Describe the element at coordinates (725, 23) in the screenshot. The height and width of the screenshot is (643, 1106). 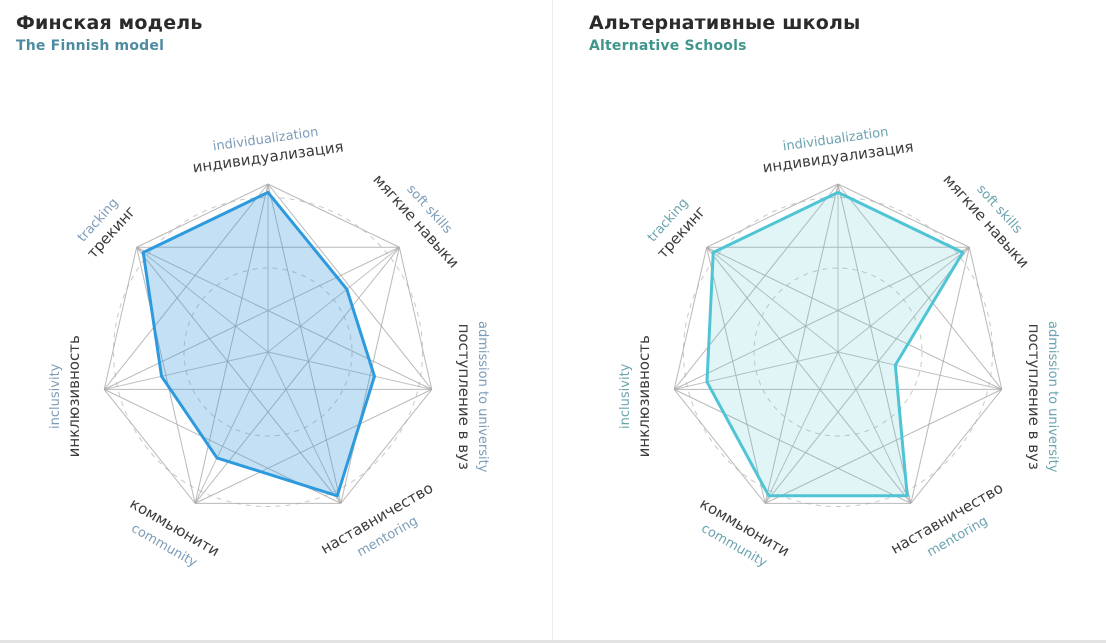
I see `panel-title-alternative: Альтернативные школы` at that location.